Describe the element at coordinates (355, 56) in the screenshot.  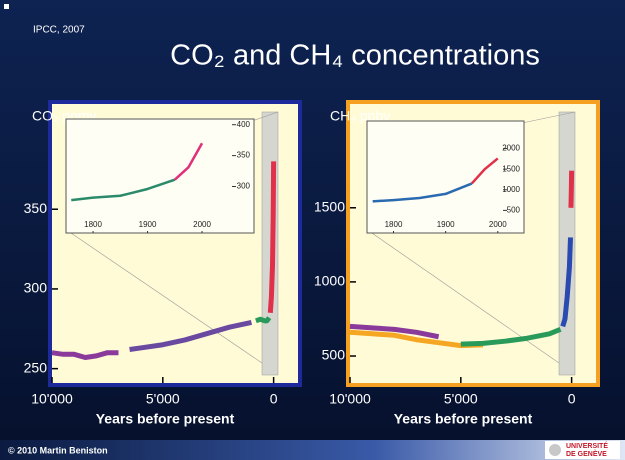
I see `slide-title: CO₂ and CH₄ concentrations` at that location.